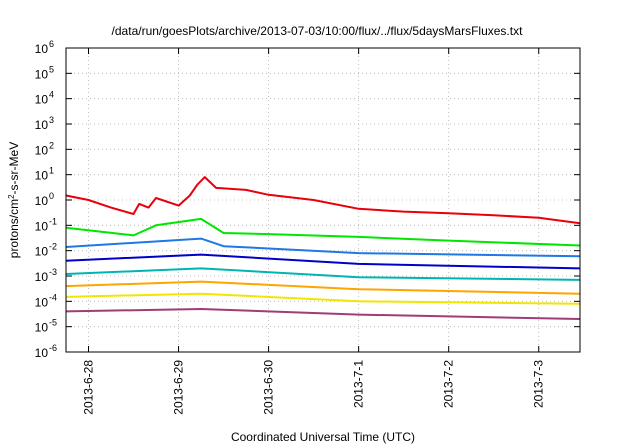 This screenshot has height=448, width=640. What do you see at coordinates (51, 120) in the screenshot?
I see `y-tick-exponent: 3` at bounding box center [51, 120].